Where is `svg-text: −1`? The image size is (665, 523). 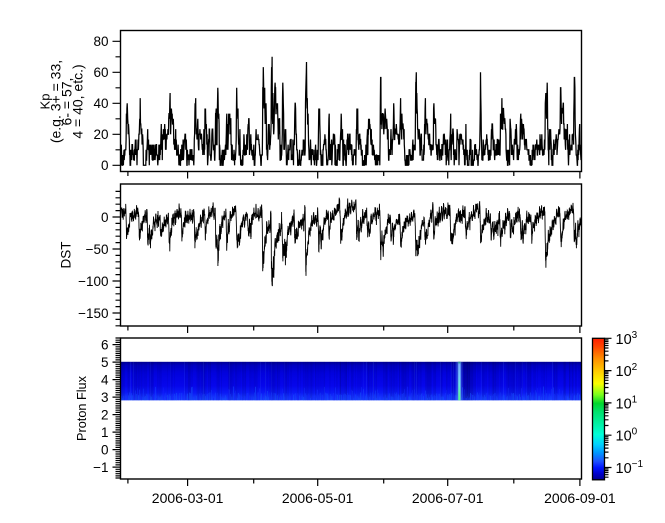 svg-text: −1 is located at coordinates (100, 467).